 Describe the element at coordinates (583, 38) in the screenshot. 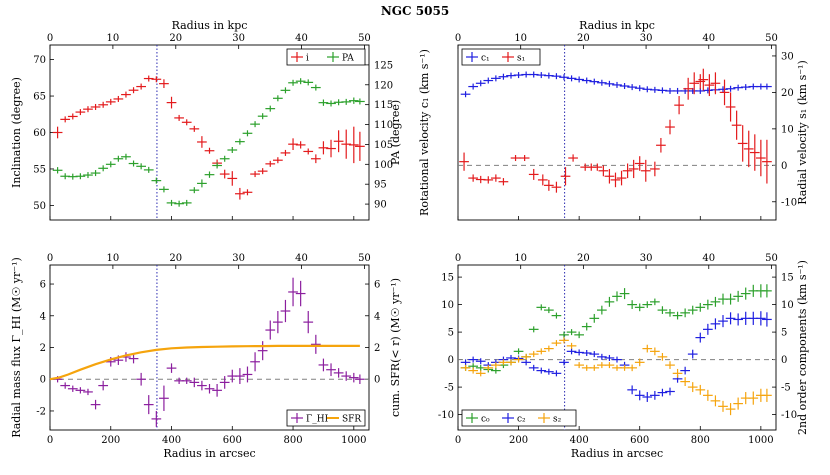

I see `kpc-tick-label: 20` at that location.